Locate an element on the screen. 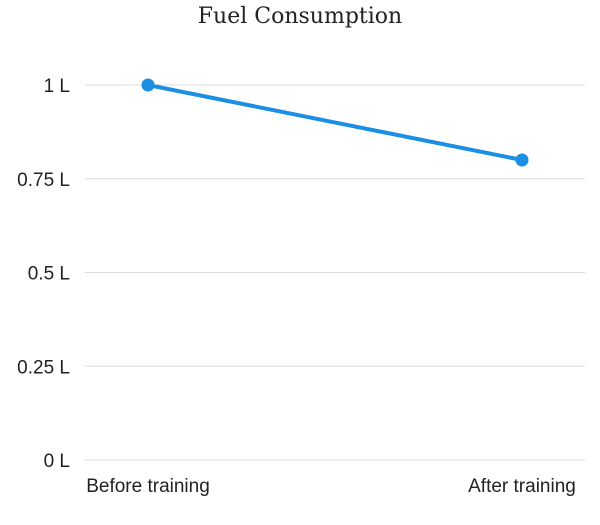 This screenshot has width=600, height=525. y-axis-tick-labels: 0 L 0.25 L 0.5 L 0.75 L 1 L is located at coordinates (43, 274).